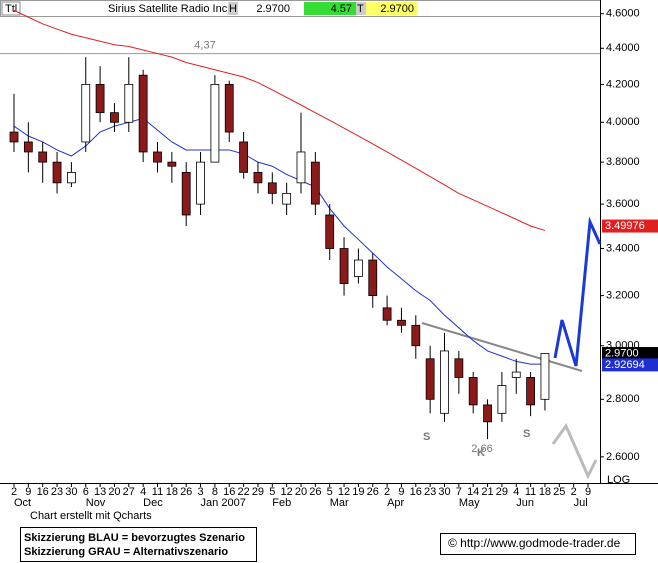  Describe the element at coordinates (223, 503) in the screenshot. I see `month-label: Jan 2007` at that location.